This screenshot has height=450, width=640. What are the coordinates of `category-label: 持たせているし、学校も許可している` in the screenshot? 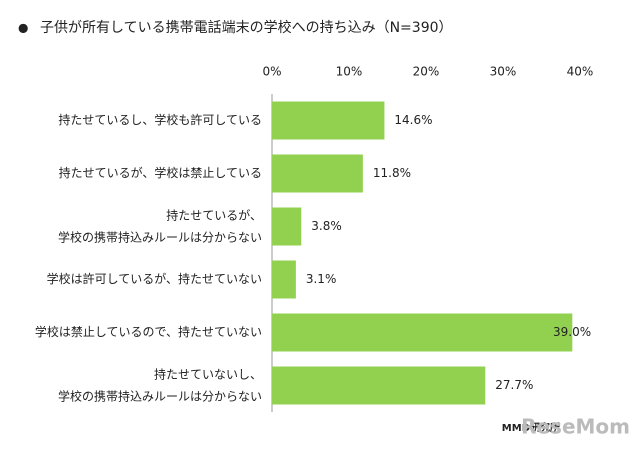 It's located at (160, 119).